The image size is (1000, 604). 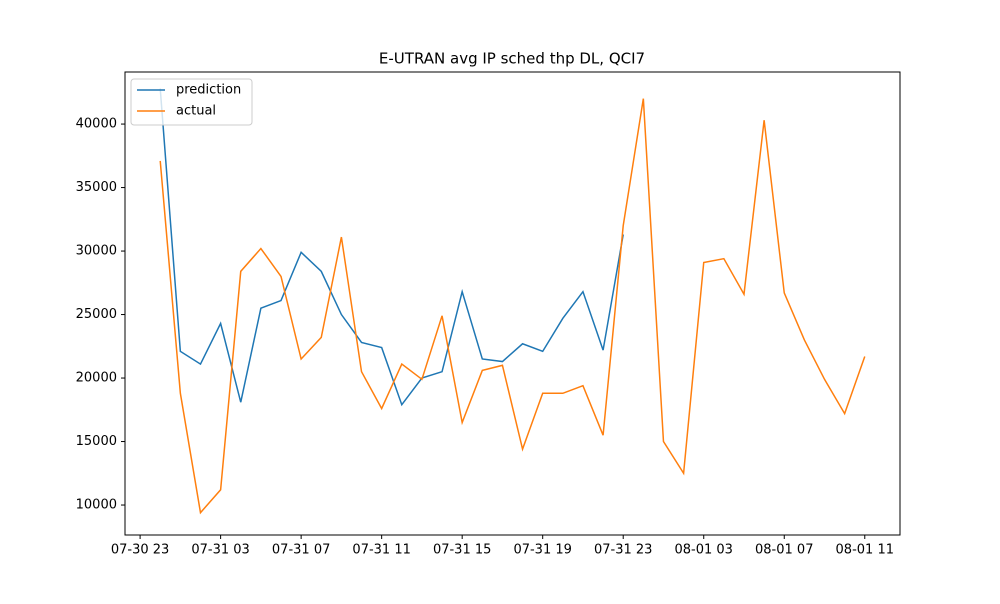 I want to click on x-tick-label: 07-31 19, so click(x=542, y=550).